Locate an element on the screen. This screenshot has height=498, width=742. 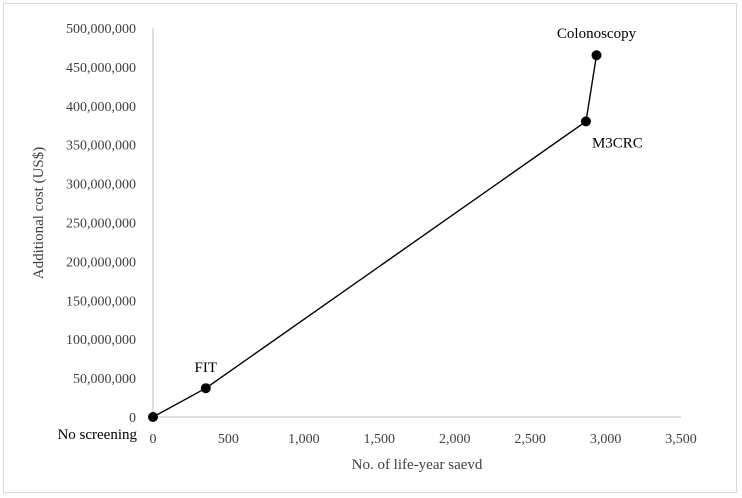
data-point-label: M3CRC is located at coordinates (617, 143).